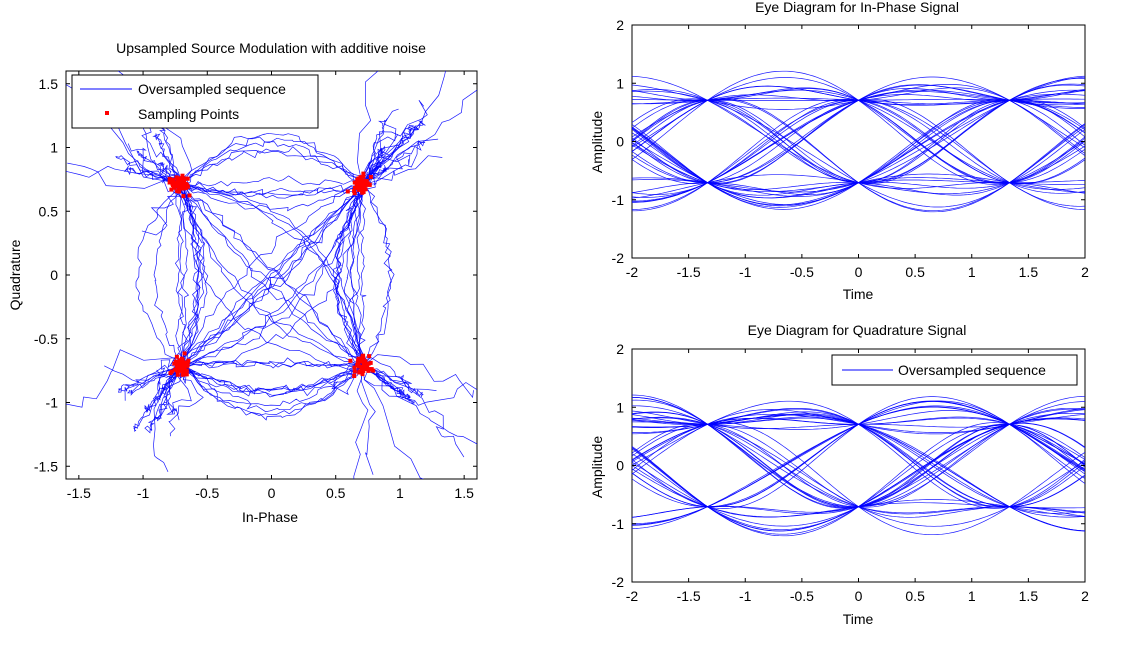  I want to click on constellation-ytick-label: -1.5, so click(46, 466).